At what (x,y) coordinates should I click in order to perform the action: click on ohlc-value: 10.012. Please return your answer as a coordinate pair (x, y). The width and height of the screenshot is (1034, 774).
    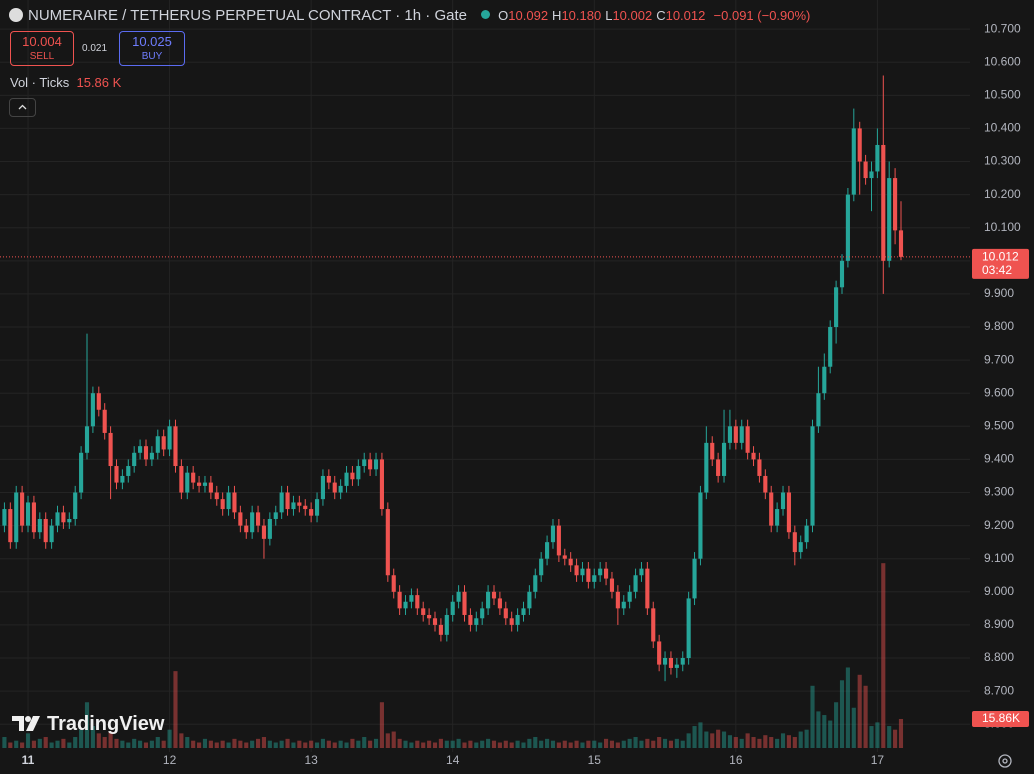
    Looking at the image, I should click on (685, 15).